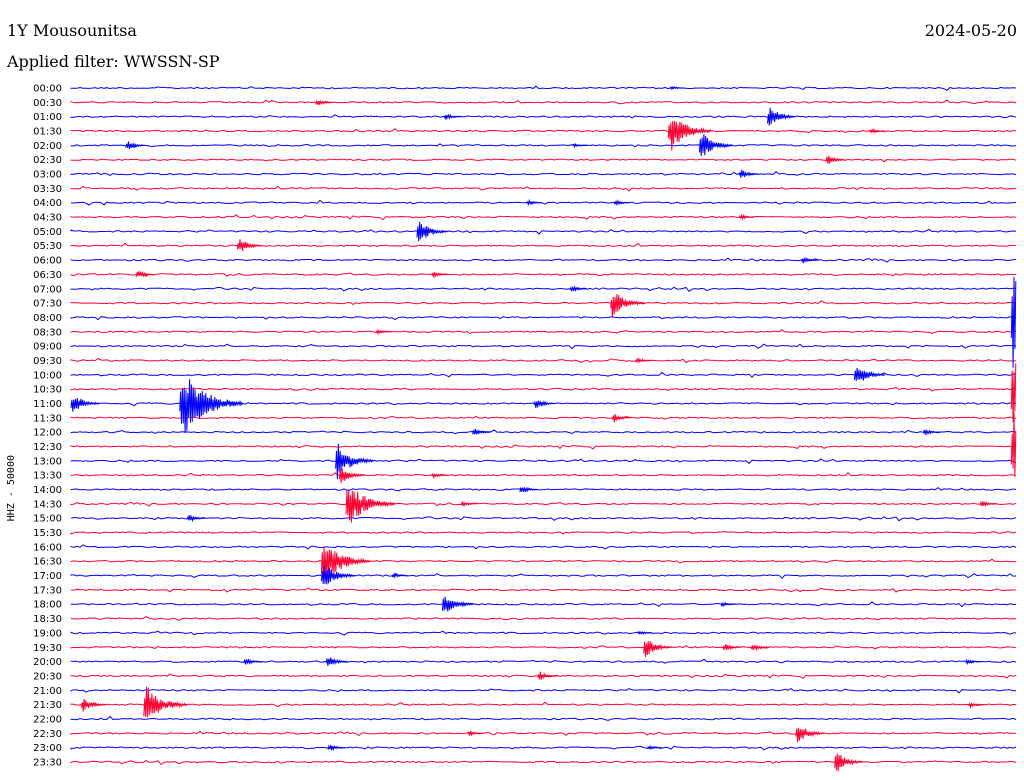 The width and height of the screenshot is (1024, 780). Describe the element at coordinates (47, 418) in the screenshot. I see `tick-label: 11:30` at that location.